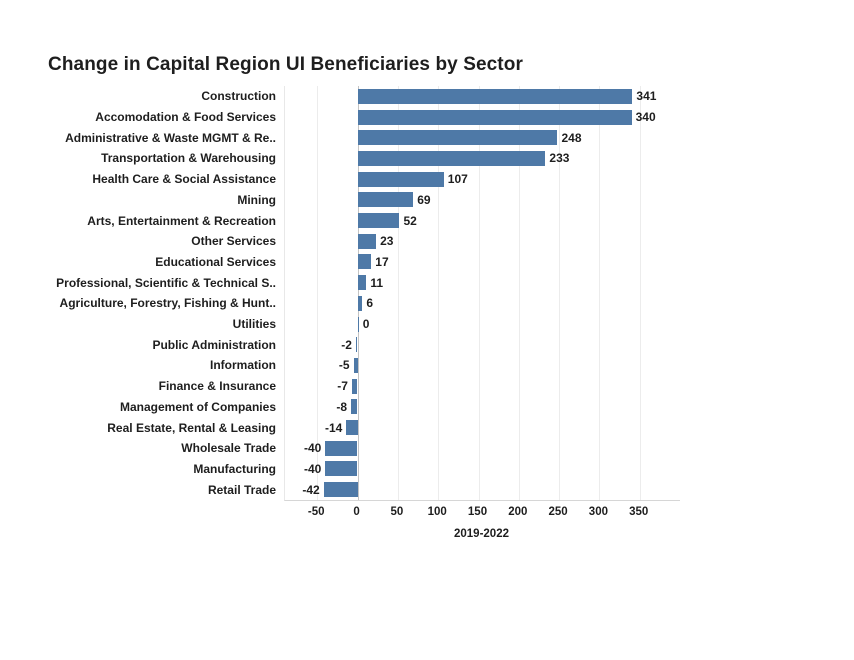 This screenshot has width=854, height=660. What do you see at coordinates (215, 261) in the screenshot?
I see `category-label: Educational Services` at bounding box center [215, 261].